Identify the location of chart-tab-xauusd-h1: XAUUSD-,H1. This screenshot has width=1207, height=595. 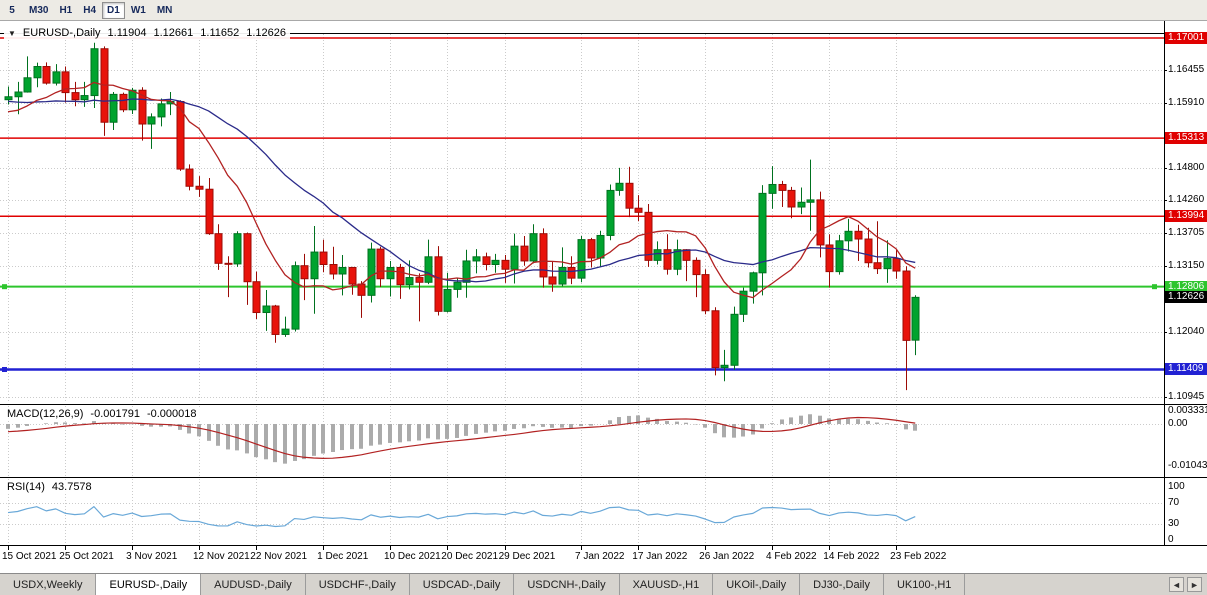
(666, 584).